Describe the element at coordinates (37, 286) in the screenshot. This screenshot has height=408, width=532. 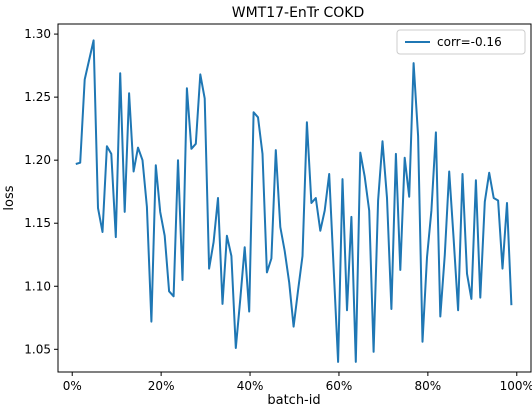
I see `y-tick-label: 1.10` at that location.